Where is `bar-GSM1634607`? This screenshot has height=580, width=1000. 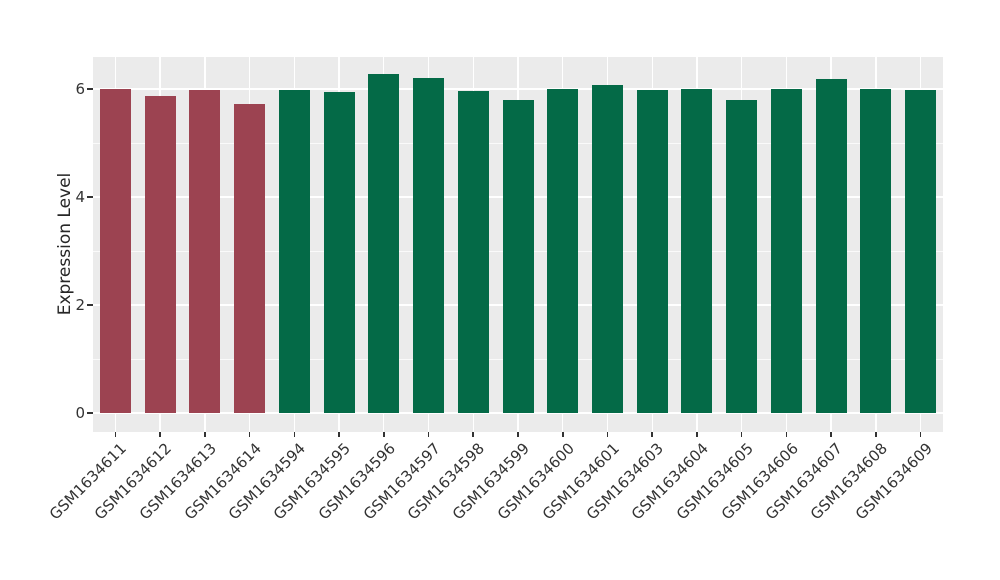 bar-GSM1634607 is located at coordinates (831, 245).